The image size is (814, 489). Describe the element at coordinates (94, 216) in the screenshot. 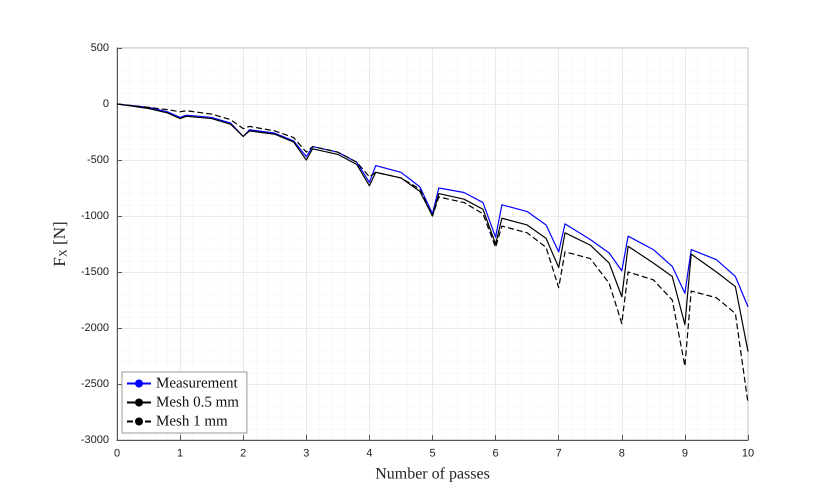

I see `y-tick-label: -1000` at that location.